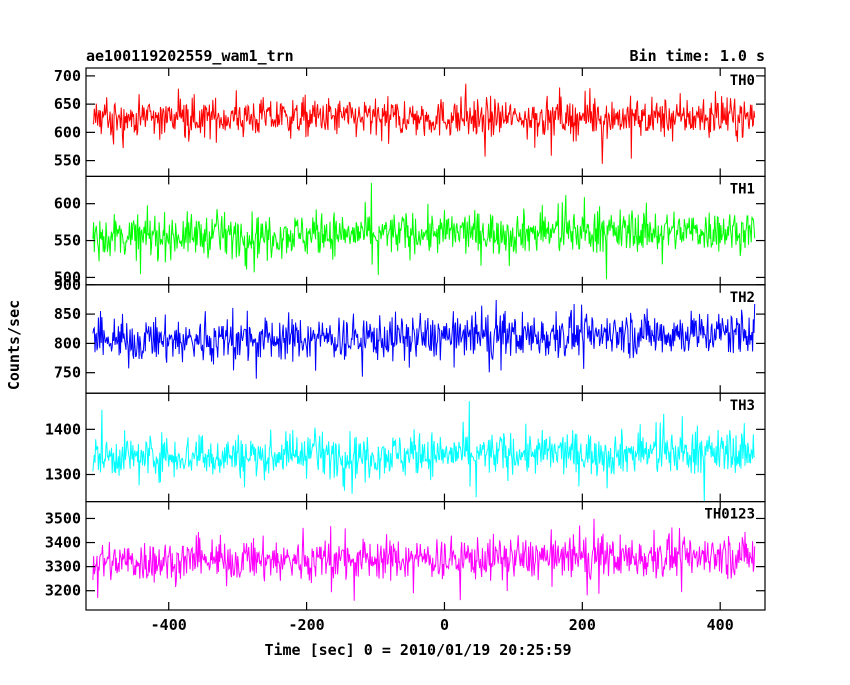 Image resolution: width=850 pixels, height=685 pixels. Describe the element at coordinates (697, 56) in the screenshot. I see `bin-time-label: Bin time: 1.0 s` at that location.